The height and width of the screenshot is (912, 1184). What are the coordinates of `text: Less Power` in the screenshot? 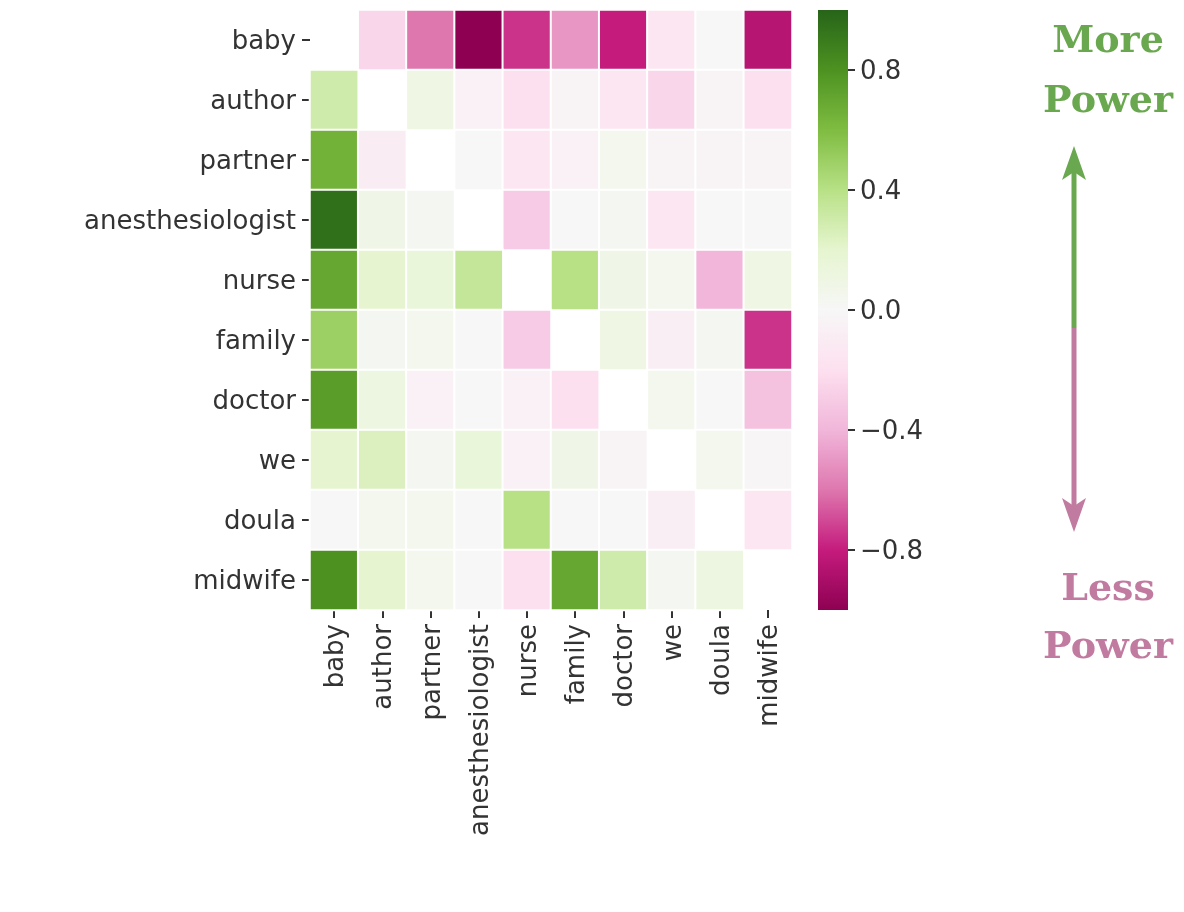 It's located at (1108, 615).